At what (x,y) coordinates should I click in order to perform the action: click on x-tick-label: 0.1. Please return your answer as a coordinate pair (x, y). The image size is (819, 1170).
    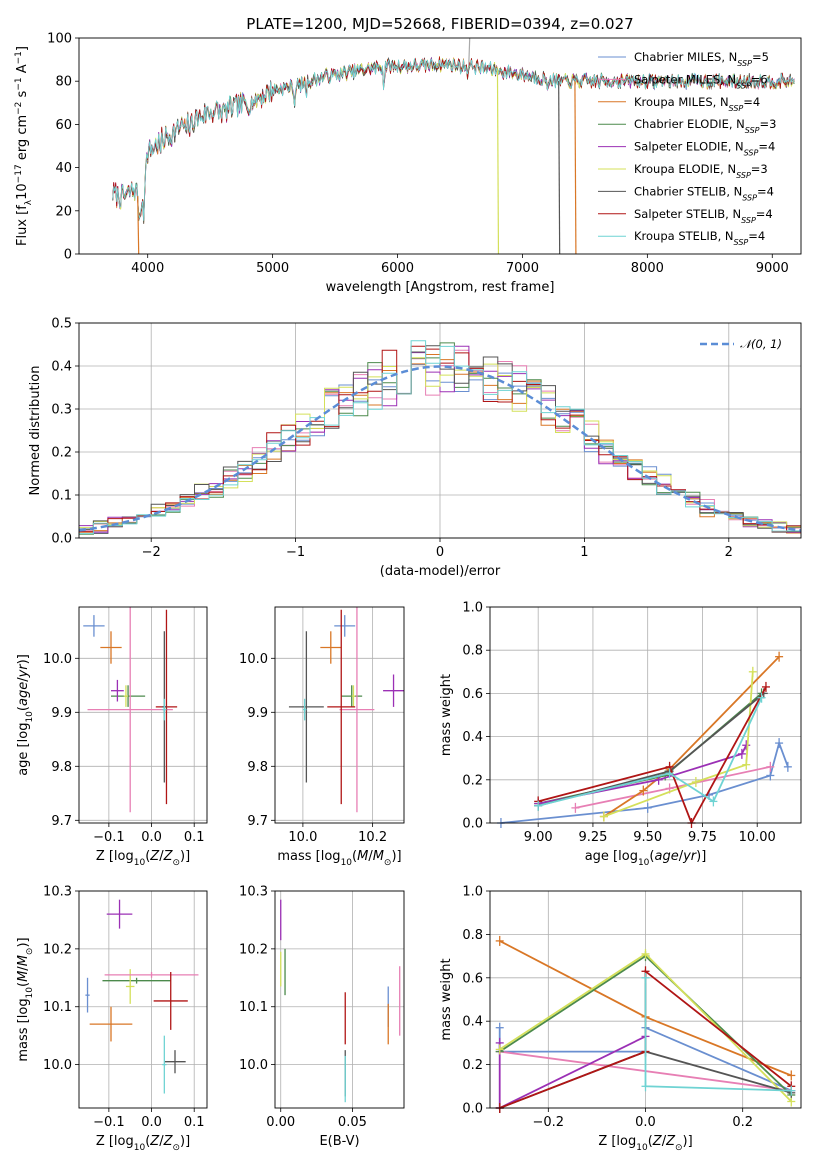
    Looking at the image, I should click on (194, 837).